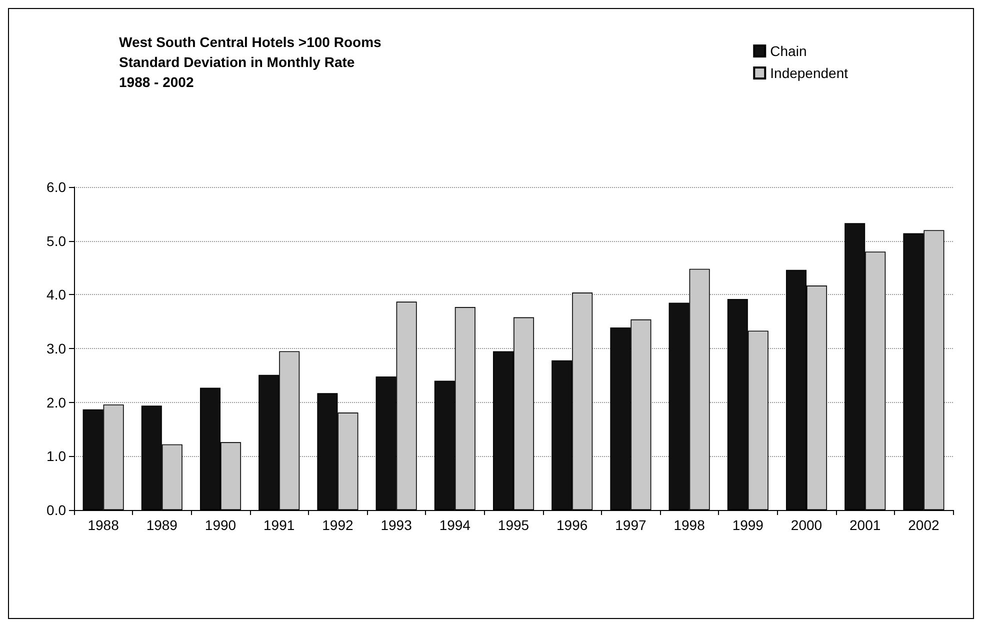 This screenshot has height=629, width=984. I want to click on legend-label: Chain, so click(788, 51).